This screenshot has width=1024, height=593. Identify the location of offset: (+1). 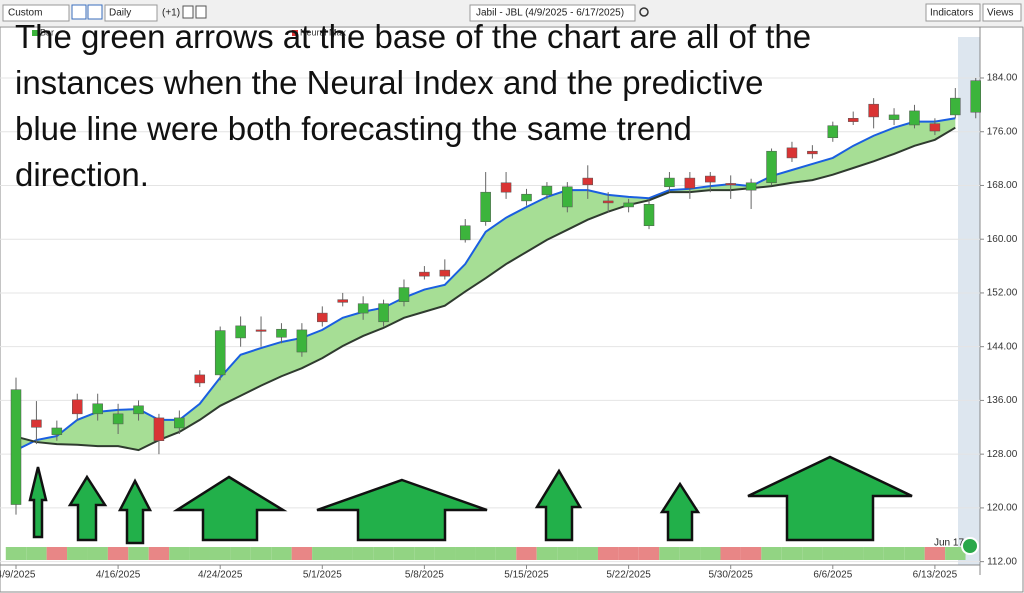
(171, 13).